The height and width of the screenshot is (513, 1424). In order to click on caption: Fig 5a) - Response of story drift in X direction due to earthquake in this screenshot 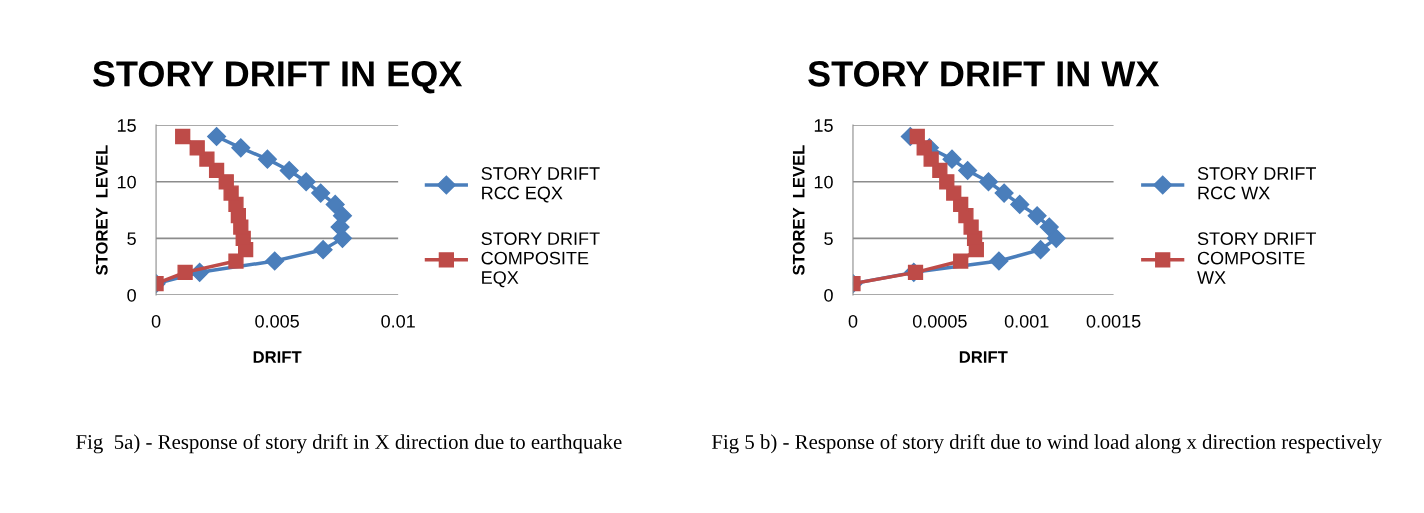, I will do `click(349, 444)`.